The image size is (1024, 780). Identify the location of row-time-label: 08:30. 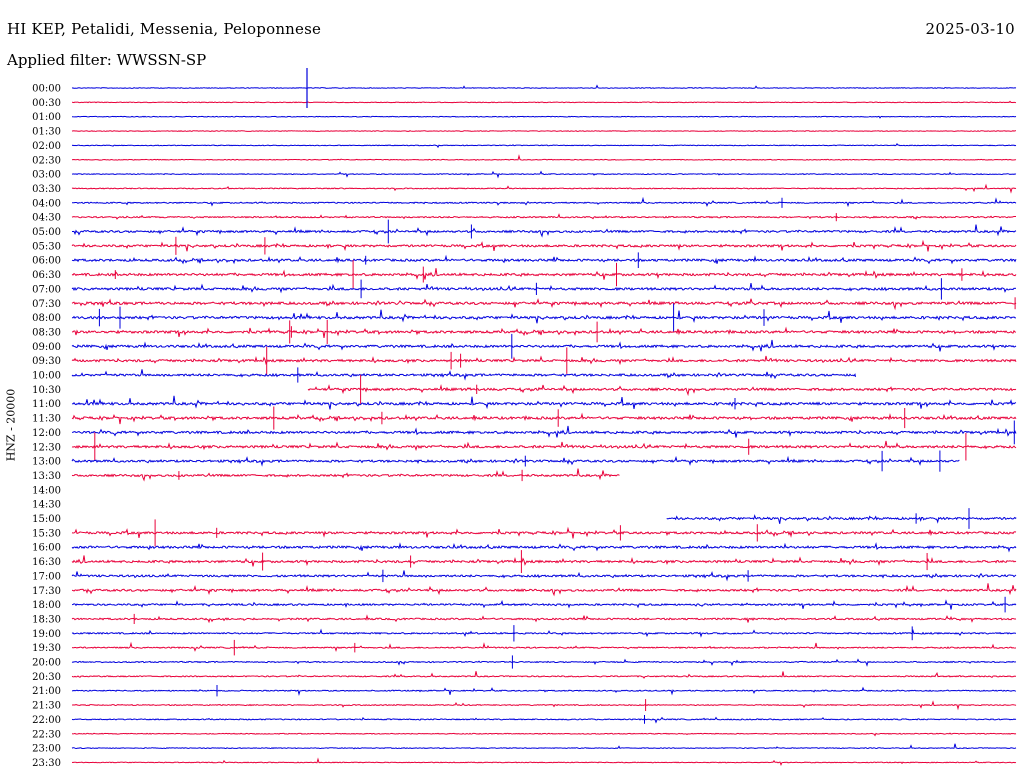
(46, 332).